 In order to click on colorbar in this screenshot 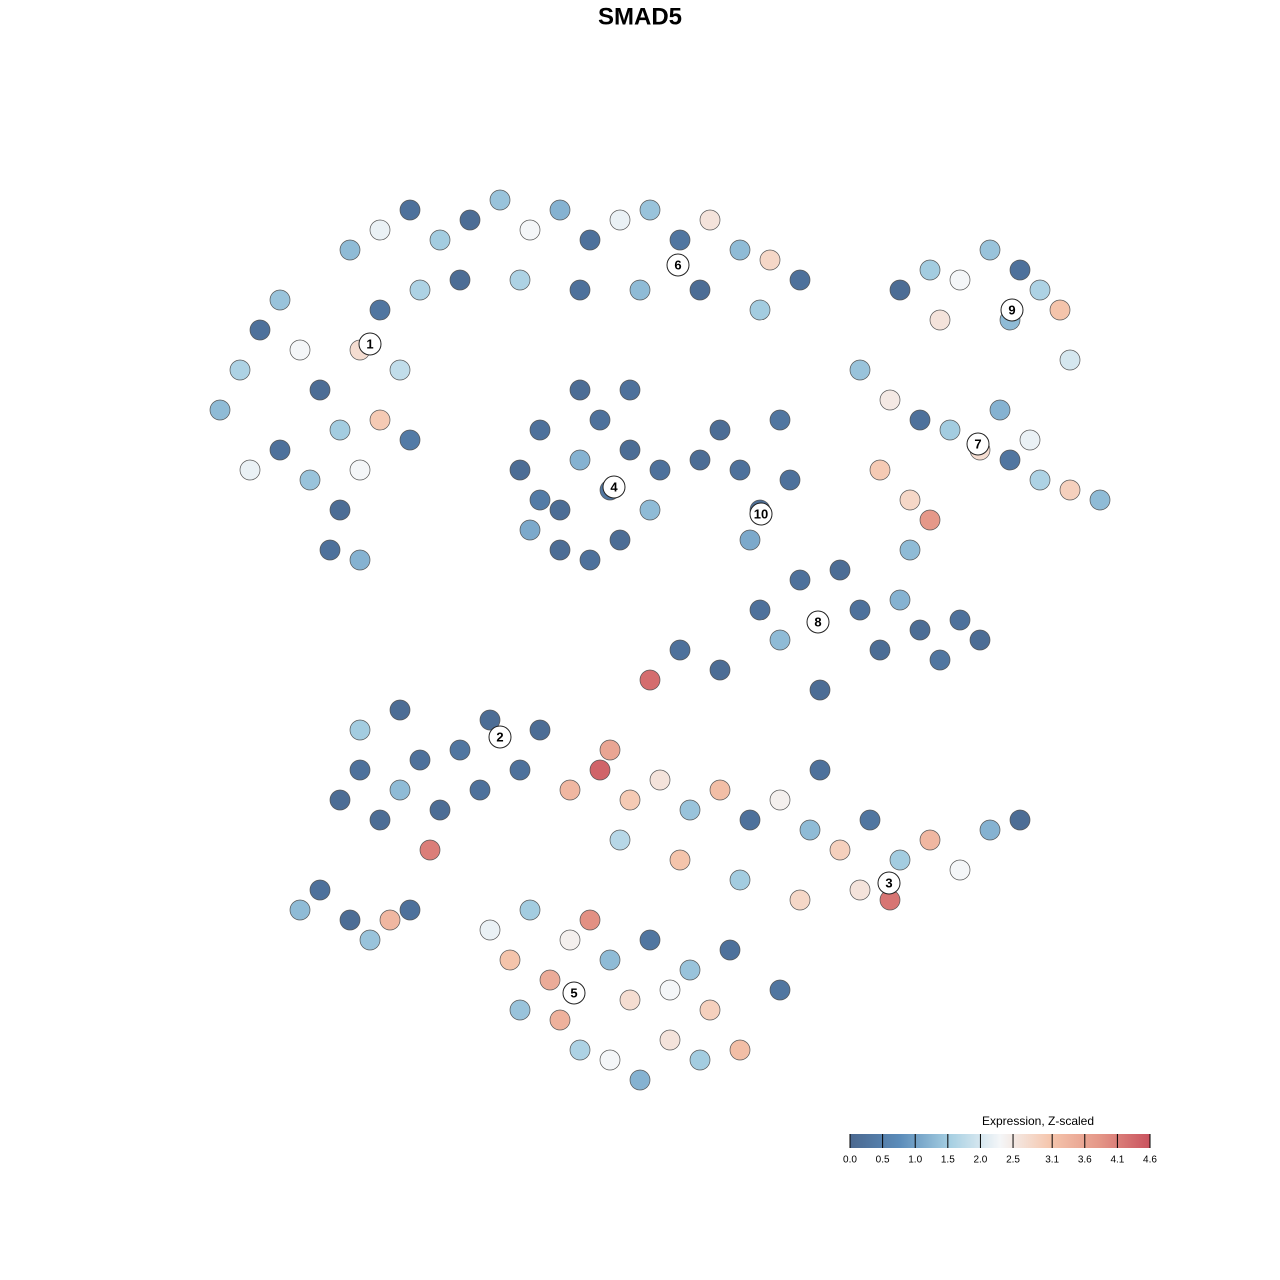, I will do `click(1000, 1141)`.